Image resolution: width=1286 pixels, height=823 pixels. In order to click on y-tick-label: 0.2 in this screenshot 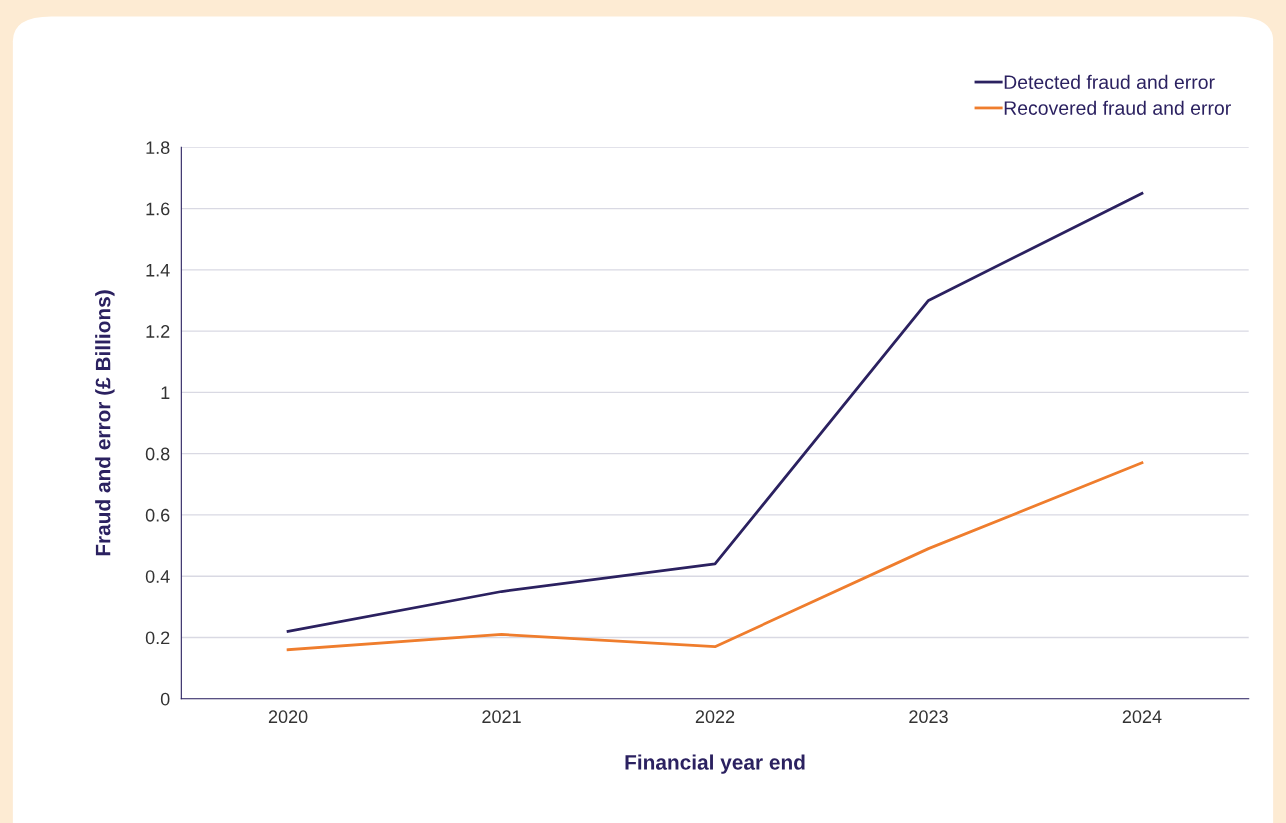, I will do `click(157, 638)`.